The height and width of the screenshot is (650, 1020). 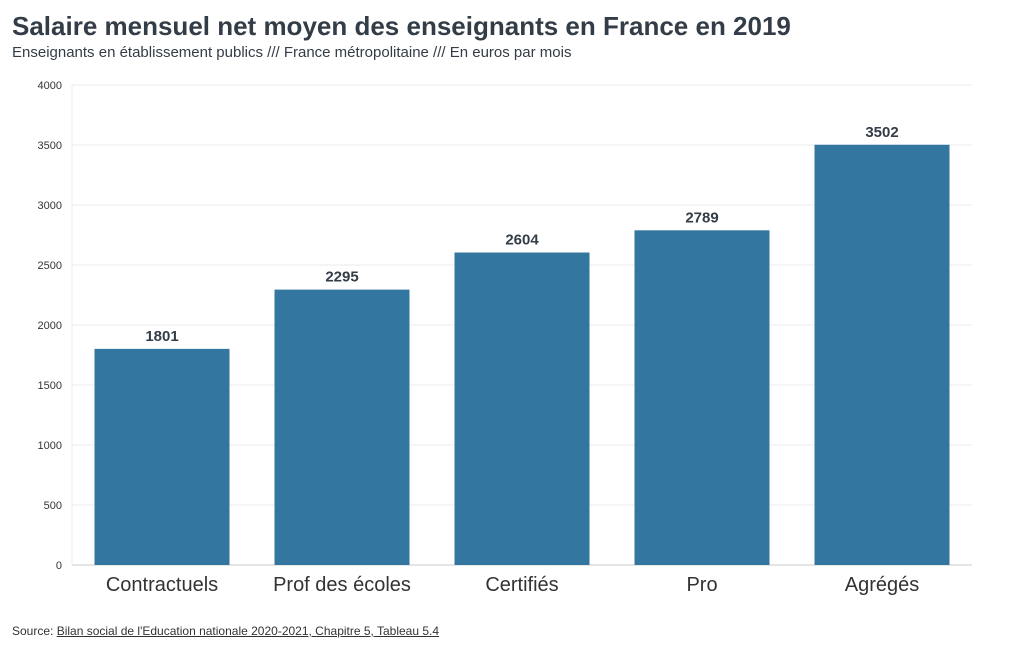 I want to click on y-axis: 0 500 1000 1500 2000 2500 3000 3500 4000, so click(x=50, y=326).